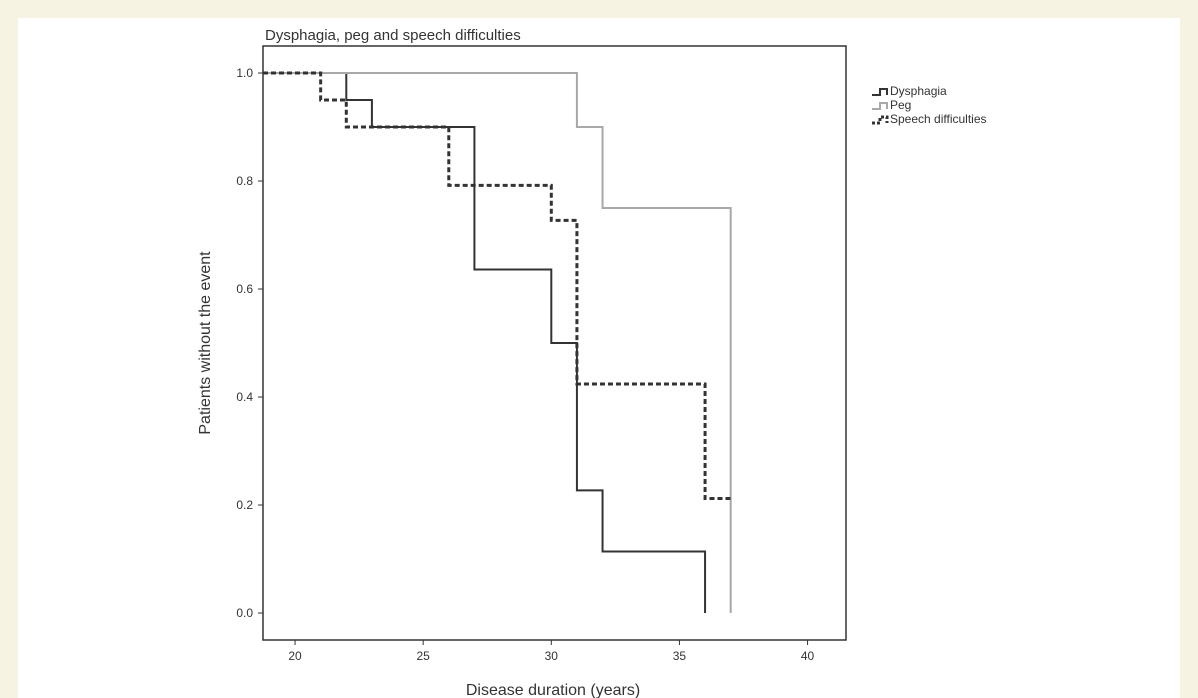 The width and height of the screenshot is (1198, 698). Describe the element at coordinates (393, 35) in the screenshot. I see `chart-title: Dysphagia, peg and speech difficulties` at that location.